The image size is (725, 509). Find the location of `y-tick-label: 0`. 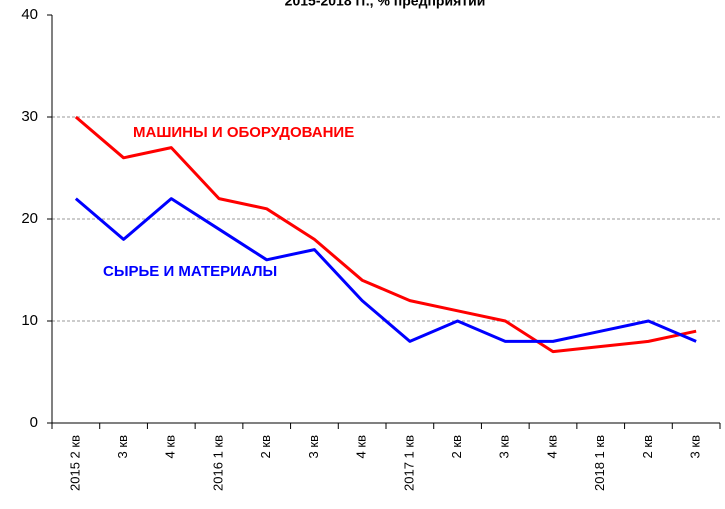

y-tick-label: 0 is located at coordinates (34, 422).